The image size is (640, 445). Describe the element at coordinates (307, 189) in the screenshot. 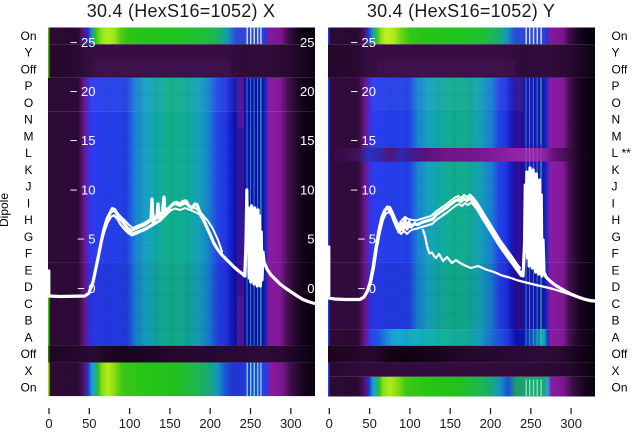

I see `svg-text: 10` at that location.